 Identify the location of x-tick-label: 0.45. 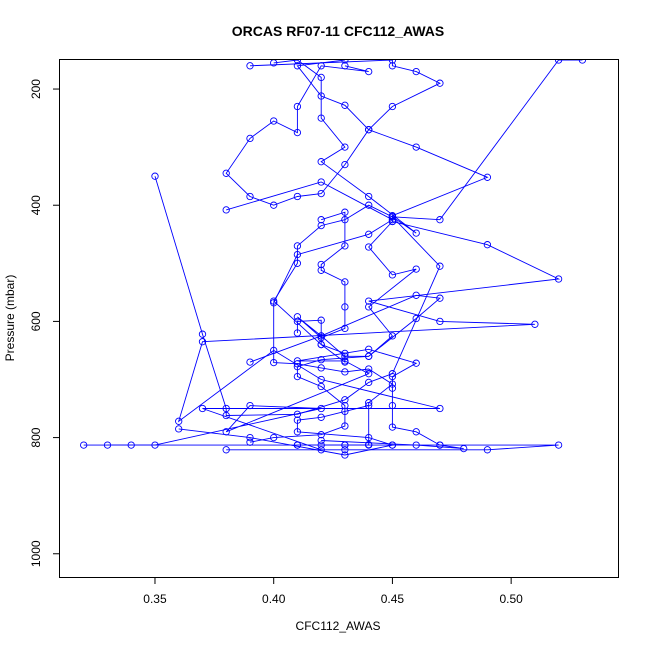
(393, 599).